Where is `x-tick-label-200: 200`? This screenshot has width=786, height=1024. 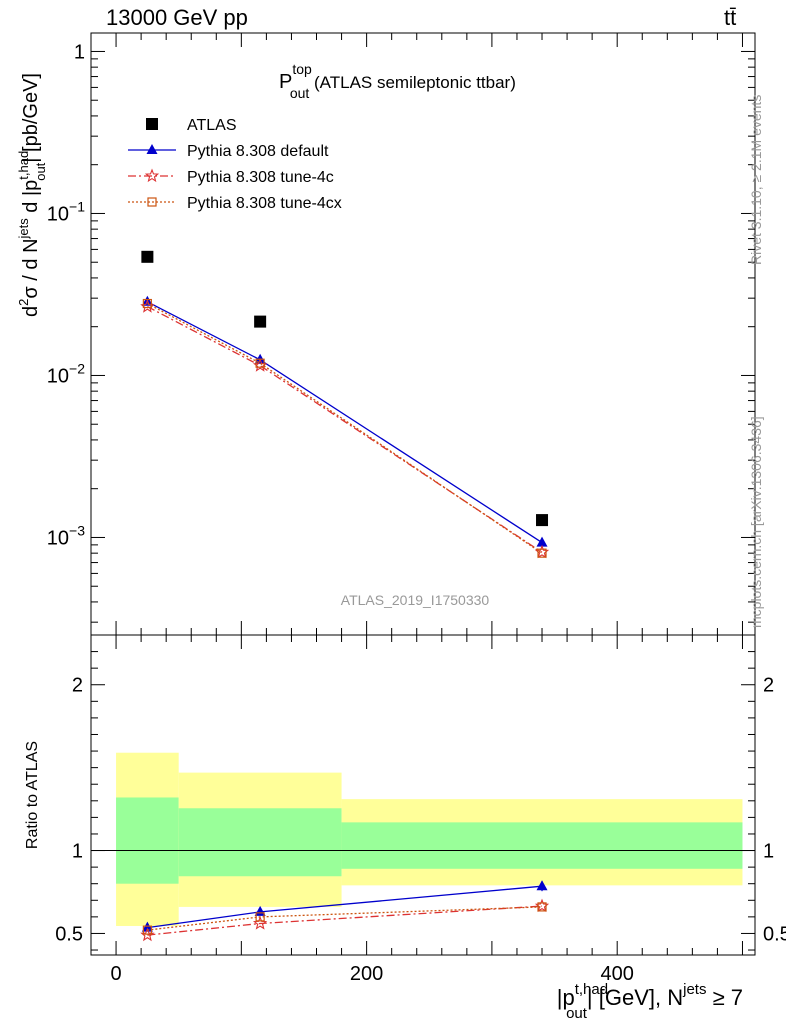 x-tick-label-200: 200 is located at coordinates (366, 974).